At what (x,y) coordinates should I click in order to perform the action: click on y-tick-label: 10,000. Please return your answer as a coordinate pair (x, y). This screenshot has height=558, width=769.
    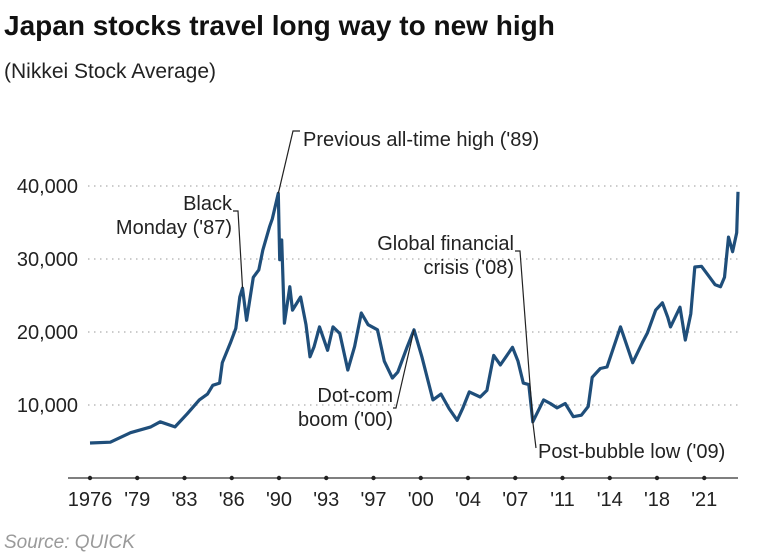
    Looking at the image, I should click on (47, 406).